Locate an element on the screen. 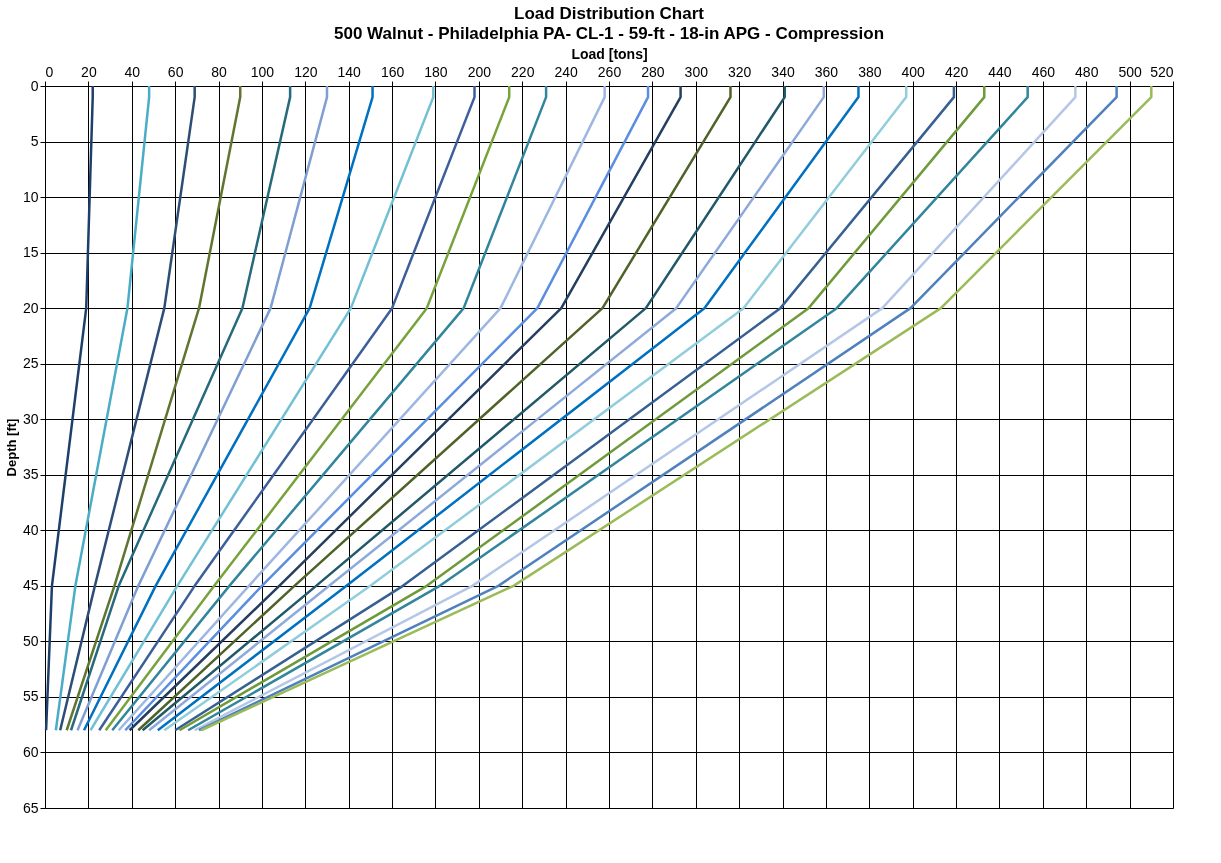  x-tick-label: 320 is located at coordinates (739, 71).